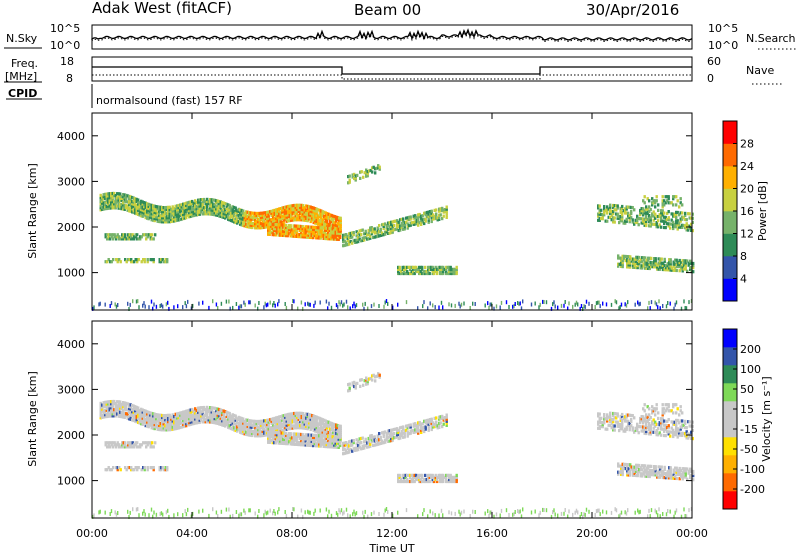  I want to click on nave-tick-bottom: 0, so click(710, 78).